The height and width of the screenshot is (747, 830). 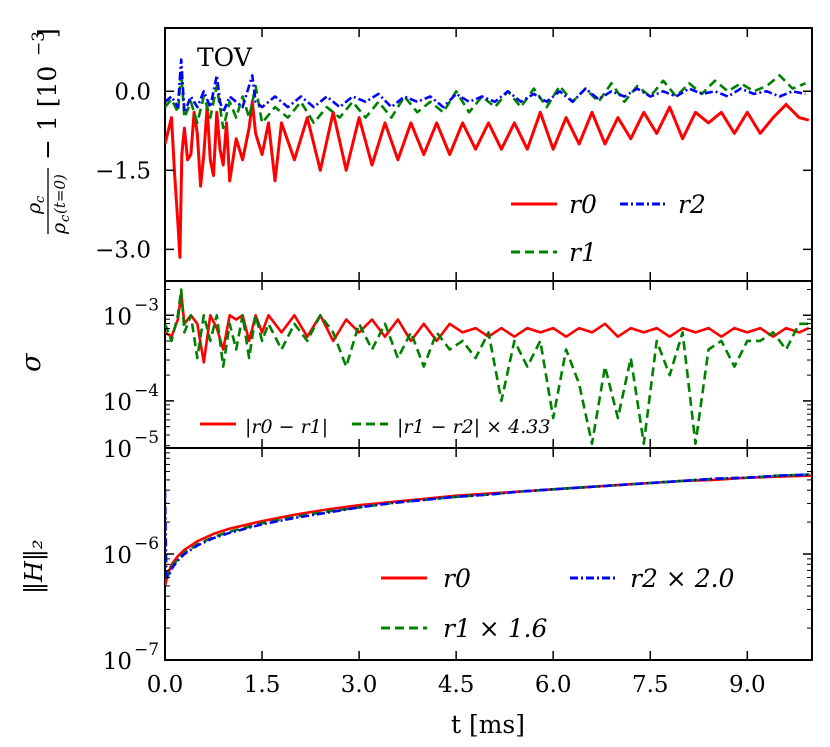 I want to click on ylabel-num-sub: c, so click(x=40, y=199).